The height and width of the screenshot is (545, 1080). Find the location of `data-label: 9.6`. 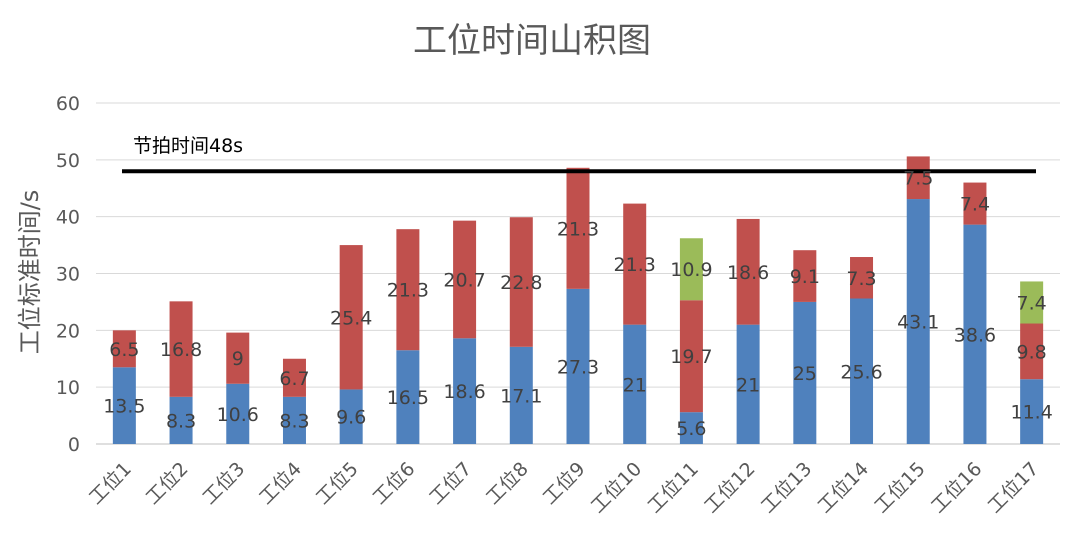

data-label: 9.6 is located at coordinates (351, 418).